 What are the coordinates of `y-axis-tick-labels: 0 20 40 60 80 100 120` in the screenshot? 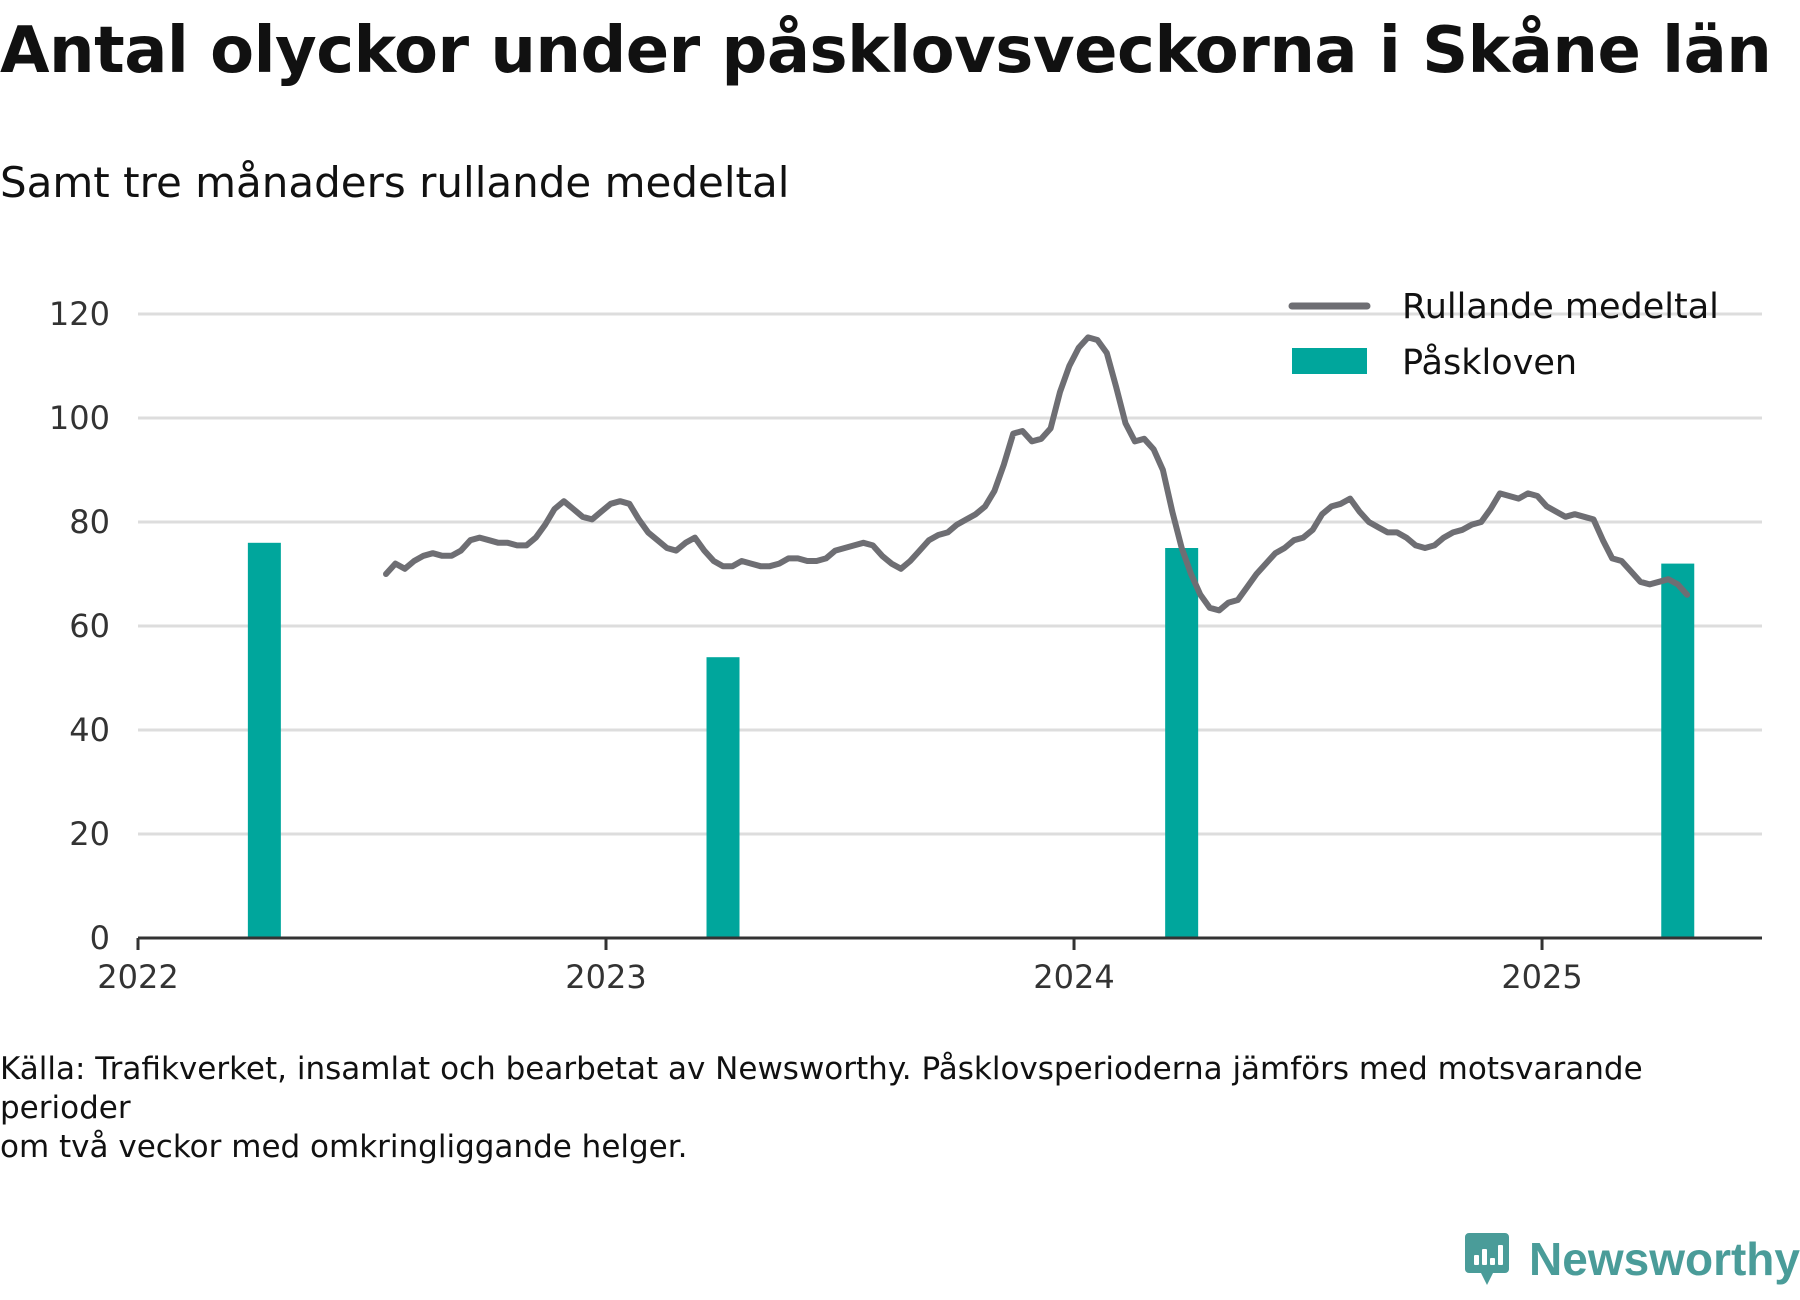 It's located at (79, 626).